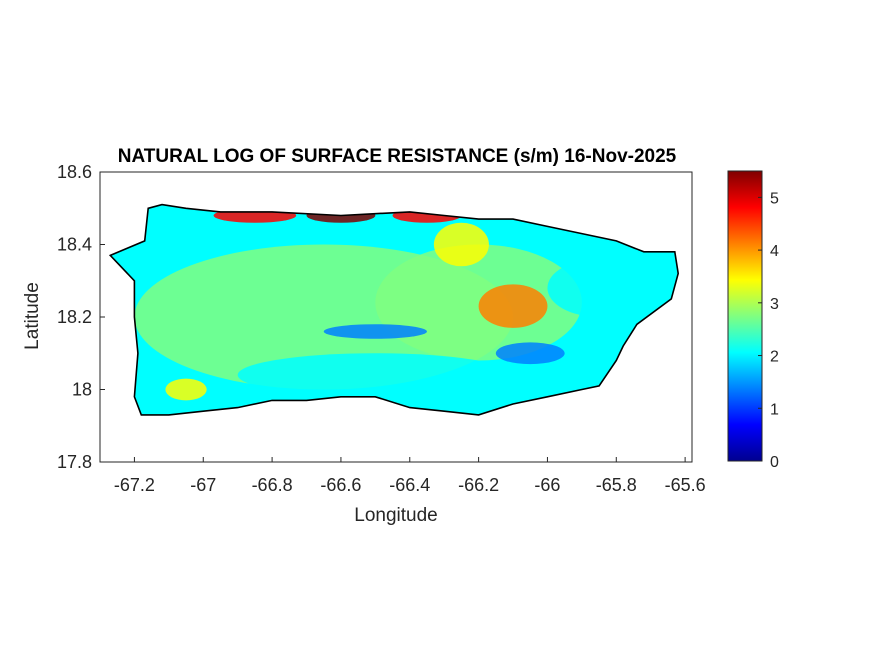  I want to click on y-tick-label: 18.4, so click(74, 245).